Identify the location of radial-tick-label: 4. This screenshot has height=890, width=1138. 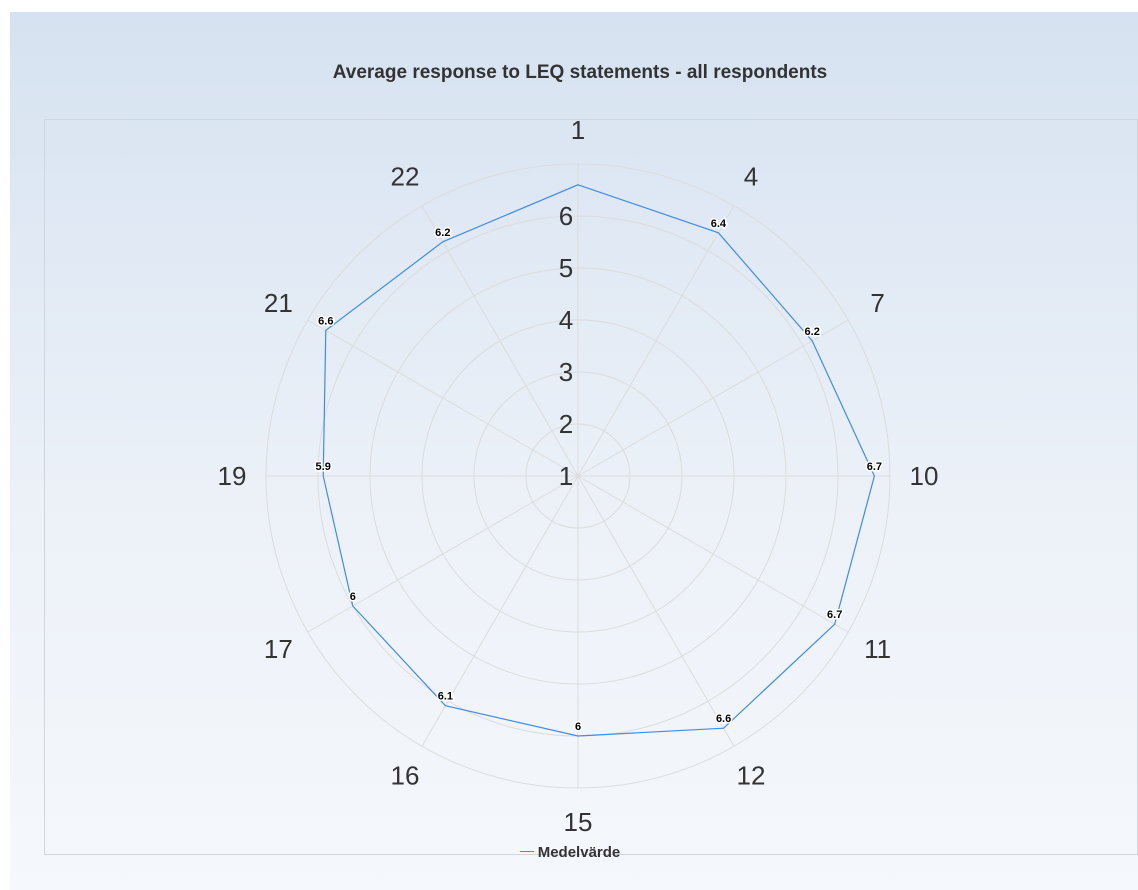
(566, 320).